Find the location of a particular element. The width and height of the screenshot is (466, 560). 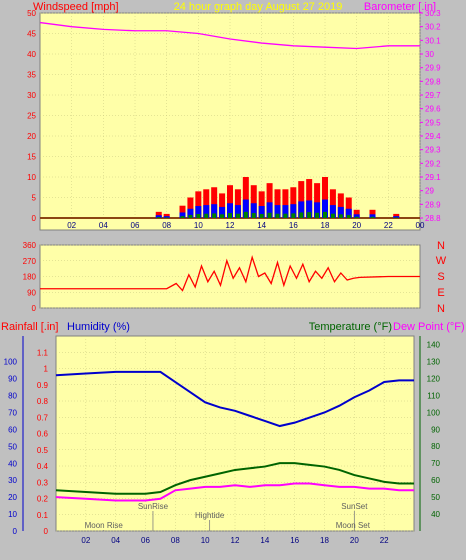

barometer-y-tick-label: 29.1 is located at coordinates (433, 177).